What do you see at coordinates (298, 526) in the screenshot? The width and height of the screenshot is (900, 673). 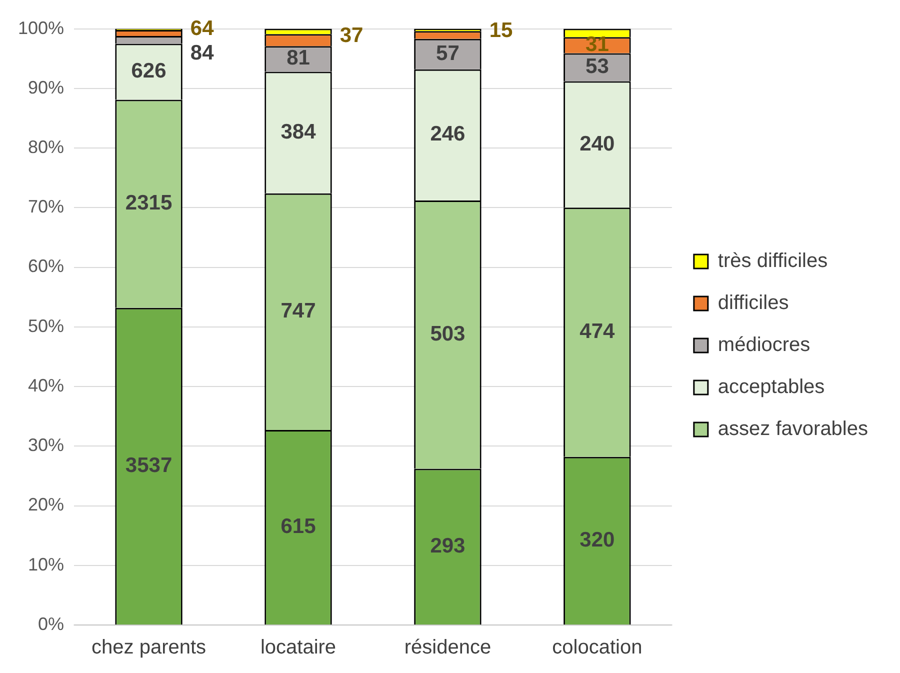 I see `annotation: 615` at bounding box center [298, 526].